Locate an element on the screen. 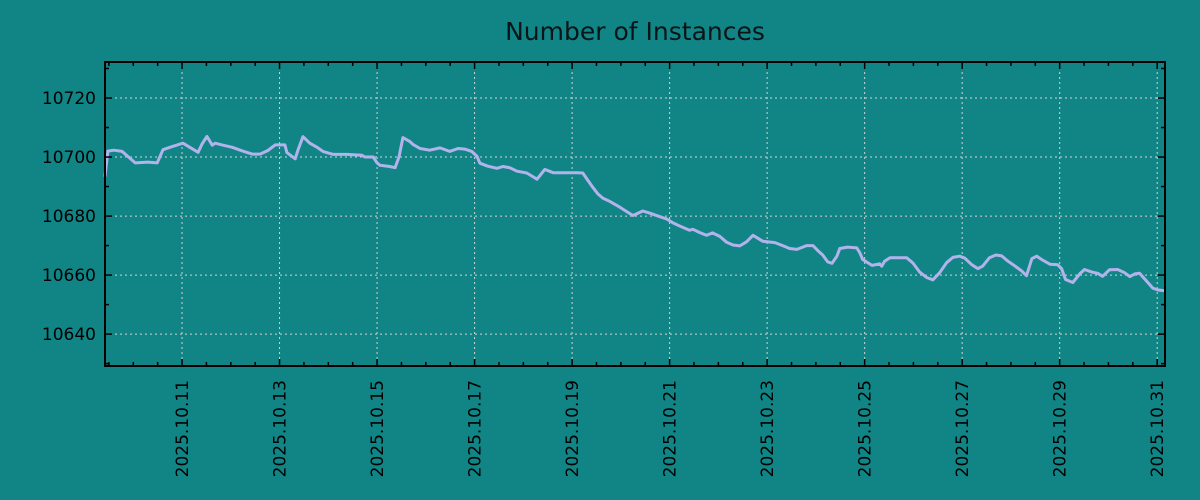 Image resolution: width=1200 pixels, height=500 pixels. y-tick-label: 10680 is located at coordinates (69, 217).